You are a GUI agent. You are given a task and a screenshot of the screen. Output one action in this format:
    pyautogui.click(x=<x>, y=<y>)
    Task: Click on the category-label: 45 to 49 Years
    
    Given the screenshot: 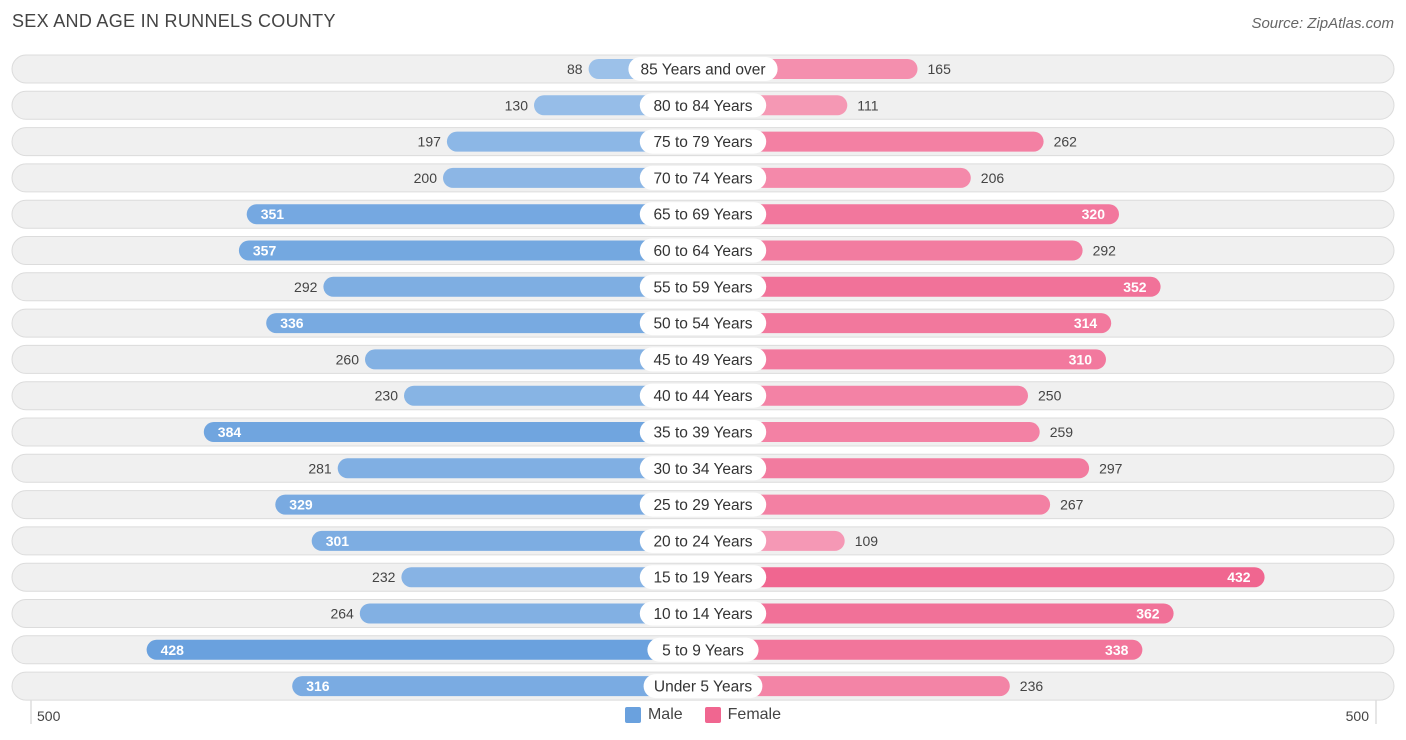 What is the action you would take?
    pyautogui.click(x=702, y=360)
    